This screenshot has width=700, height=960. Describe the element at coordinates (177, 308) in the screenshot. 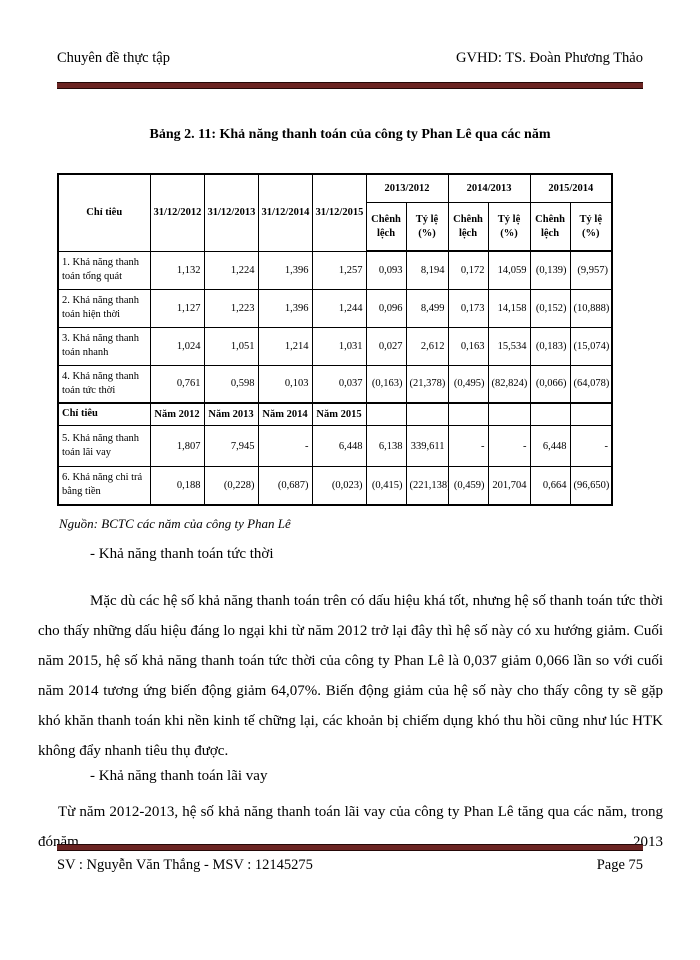

I see `cell: 1,127` at that location.